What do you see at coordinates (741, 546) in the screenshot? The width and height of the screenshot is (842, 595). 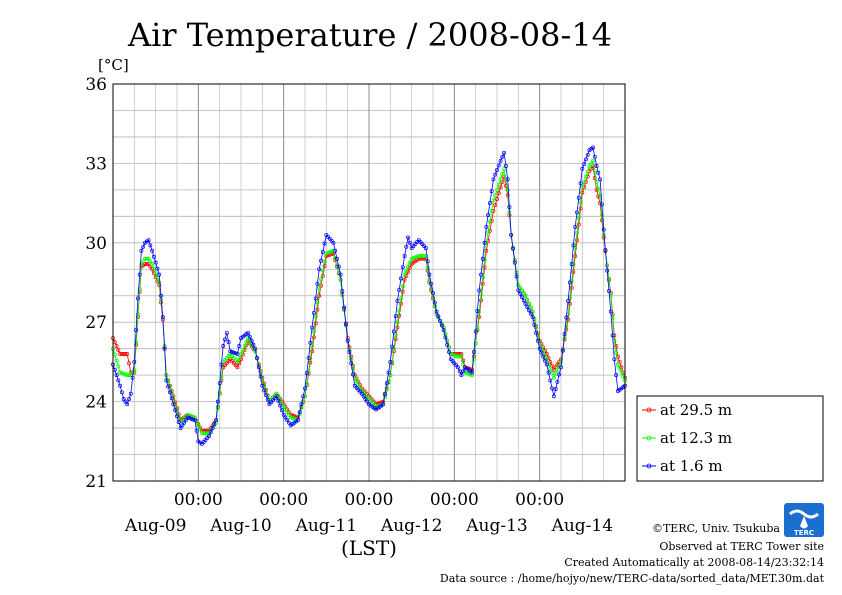 I see `site-text: Observed at TERC Tower site` at bounding box center [741, 546].